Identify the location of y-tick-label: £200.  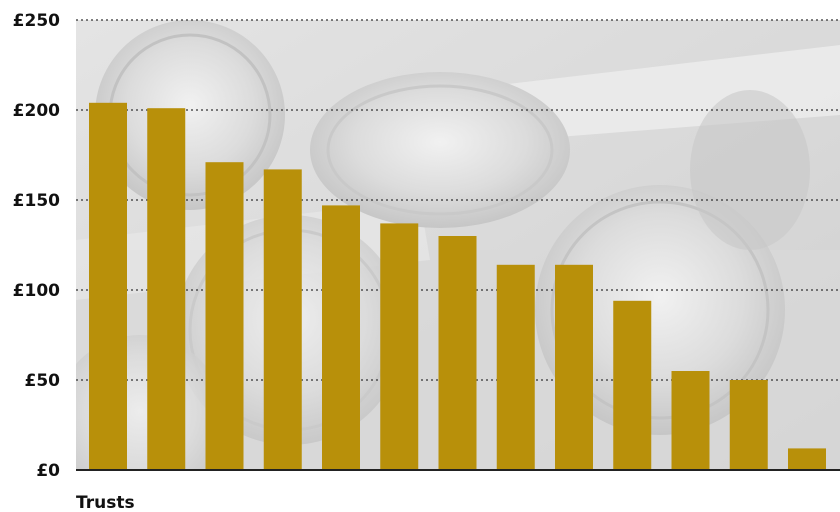
(36, 111).